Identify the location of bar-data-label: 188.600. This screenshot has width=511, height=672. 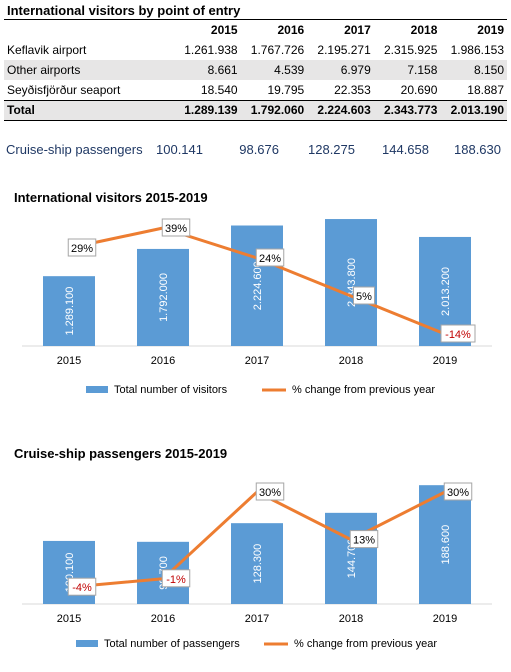
(446, 545).